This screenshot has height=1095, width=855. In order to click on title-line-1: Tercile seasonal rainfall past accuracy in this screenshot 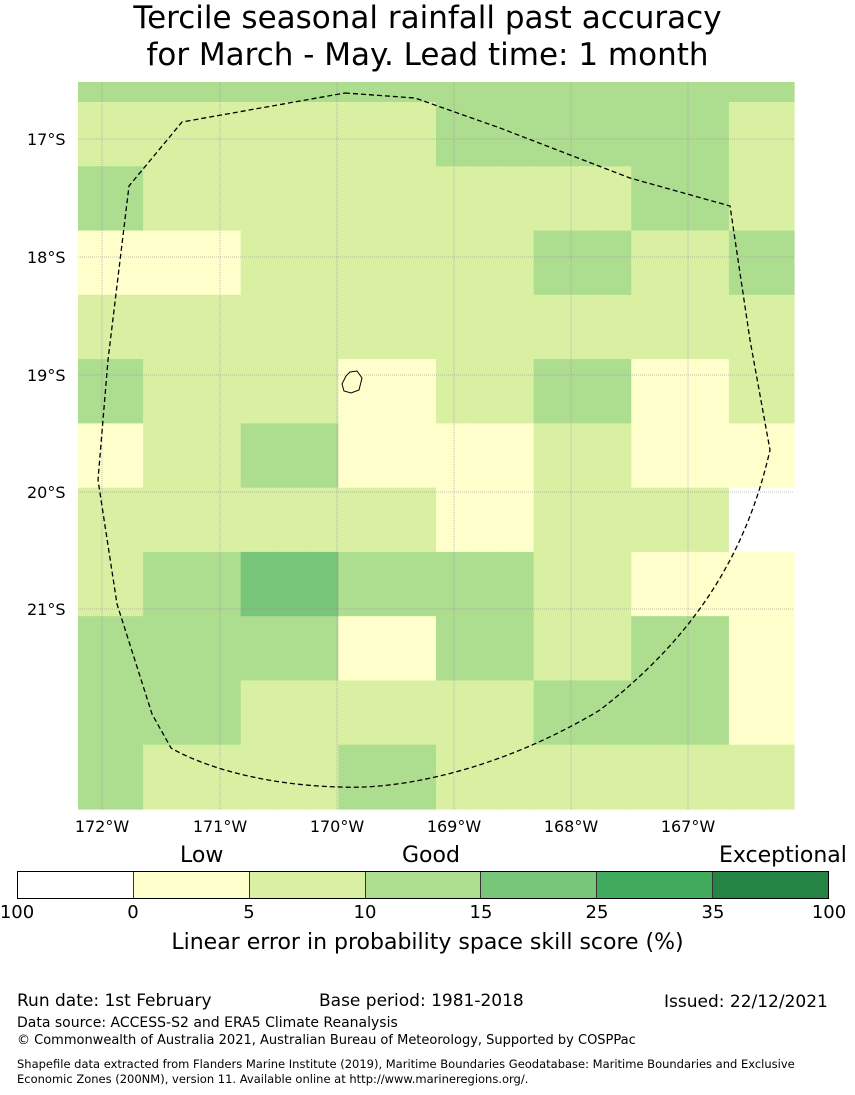, I will do `click(427, 18)`.